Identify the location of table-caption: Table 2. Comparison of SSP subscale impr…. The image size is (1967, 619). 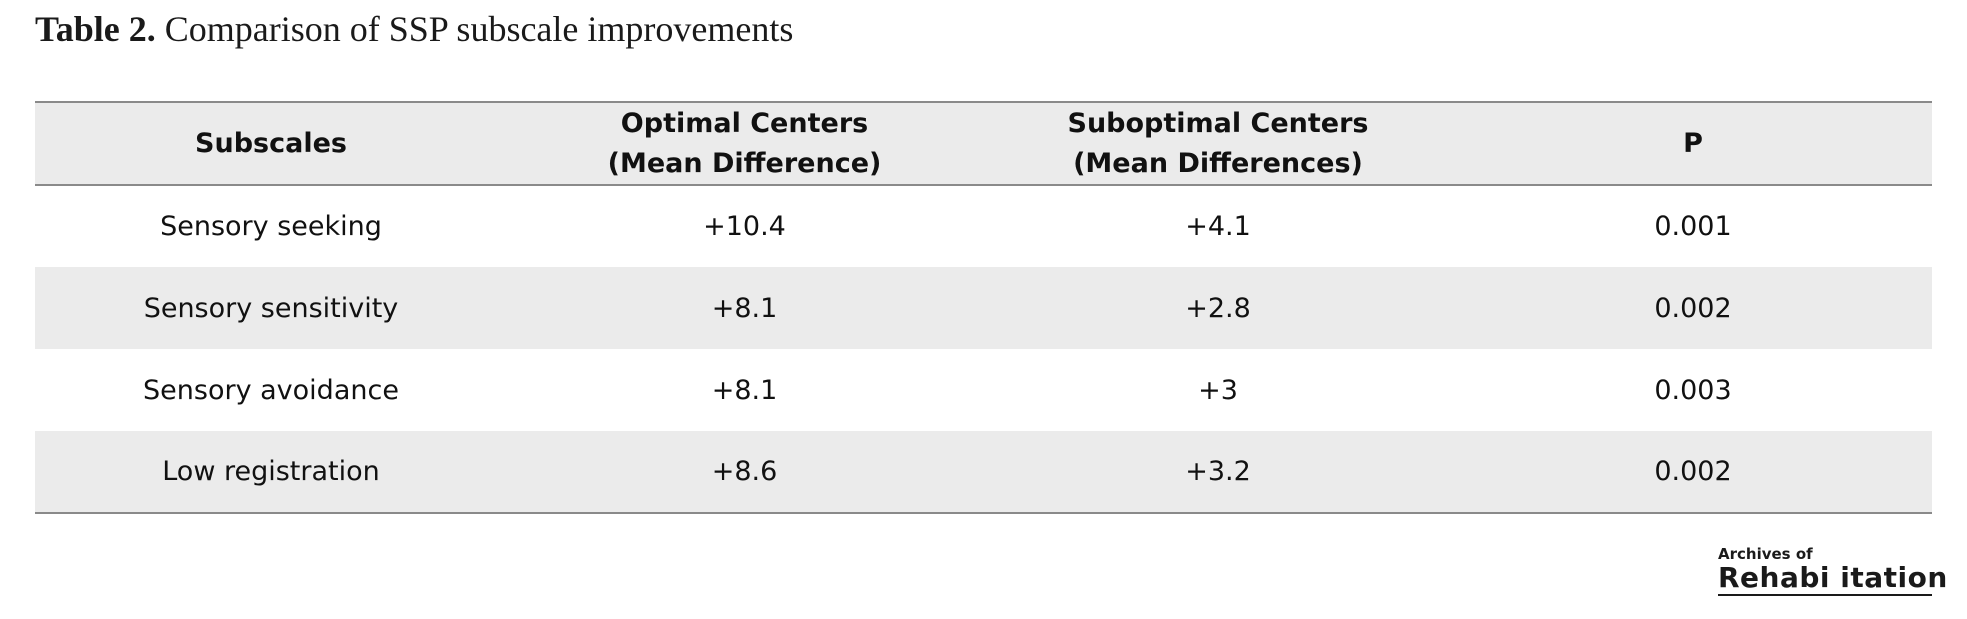
(414, 29).